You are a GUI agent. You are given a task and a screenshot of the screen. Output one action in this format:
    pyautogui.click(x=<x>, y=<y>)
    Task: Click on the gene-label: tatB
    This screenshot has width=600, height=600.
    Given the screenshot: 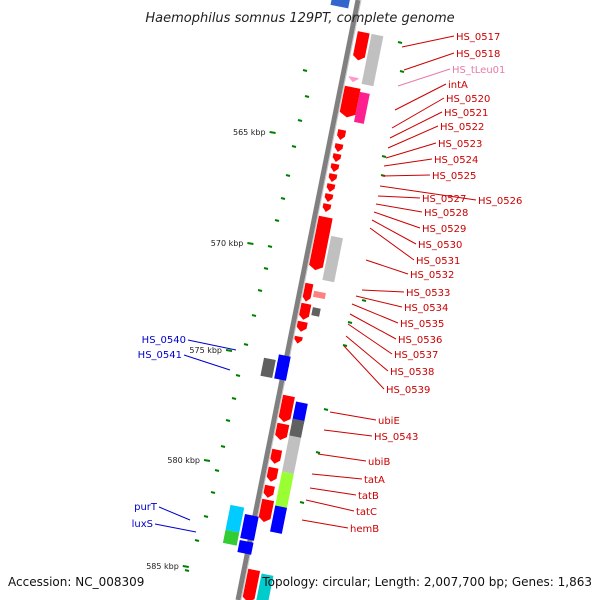 What is the action you would take?
    pyautogui.click(x=368, y=496)
    